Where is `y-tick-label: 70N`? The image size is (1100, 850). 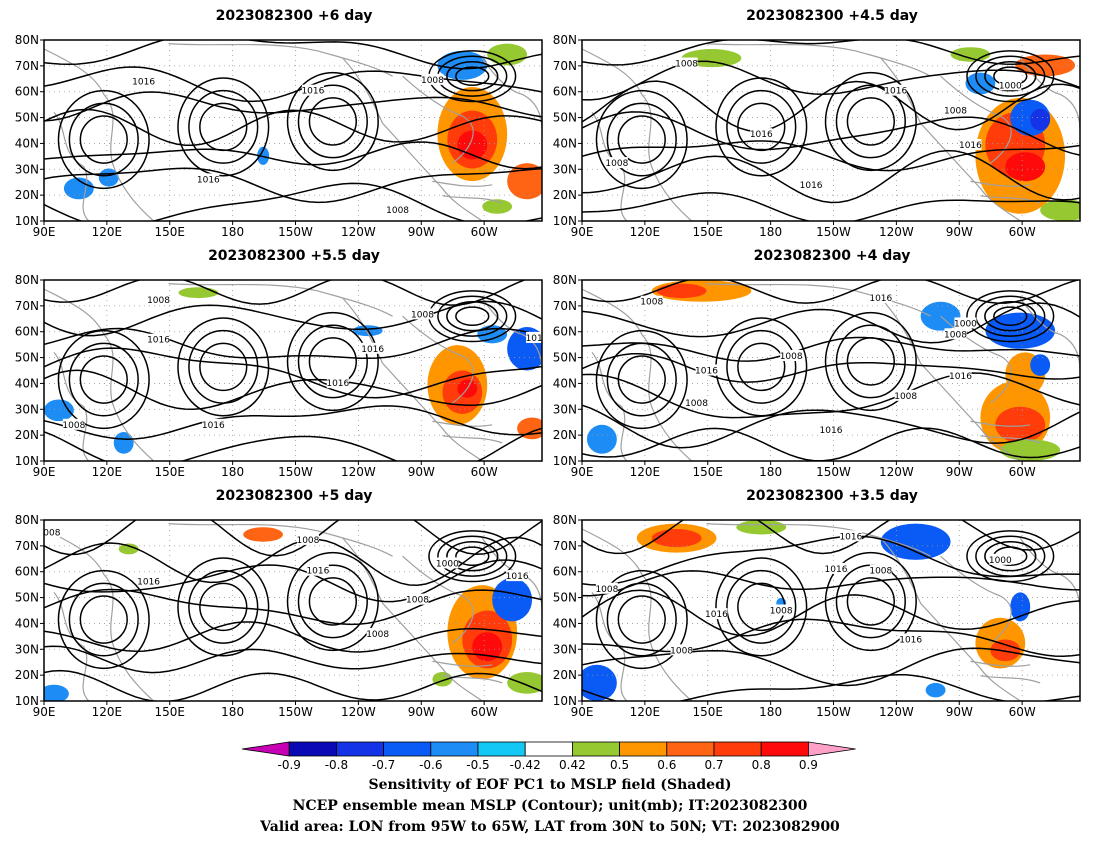
y-tick-label: 70N is located at coordinates (565, 306).